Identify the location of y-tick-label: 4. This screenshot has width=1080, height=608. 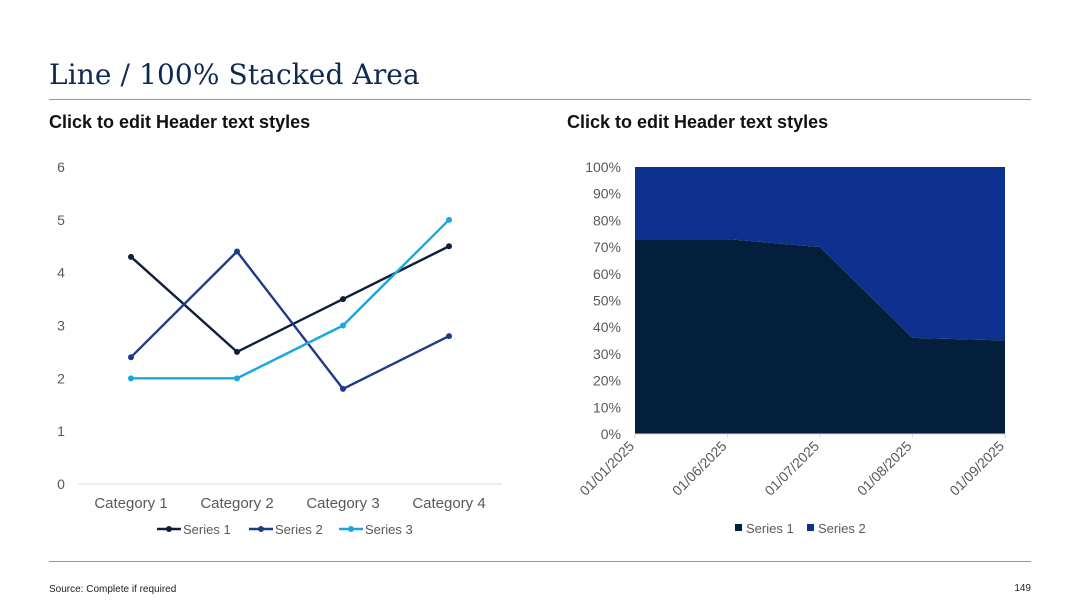
(61, 273).